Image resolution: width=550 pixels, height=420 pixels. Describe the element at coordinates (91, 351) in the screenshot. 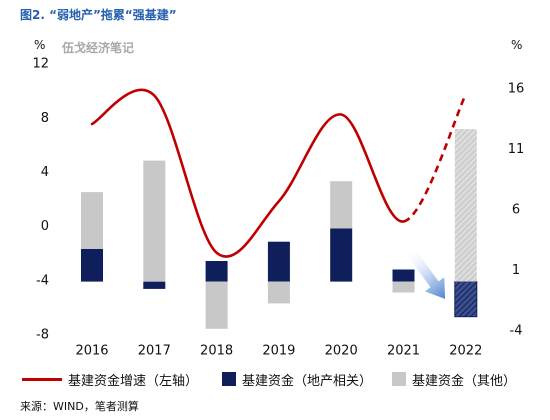

I see `x-axis-label: 2016` at that location.